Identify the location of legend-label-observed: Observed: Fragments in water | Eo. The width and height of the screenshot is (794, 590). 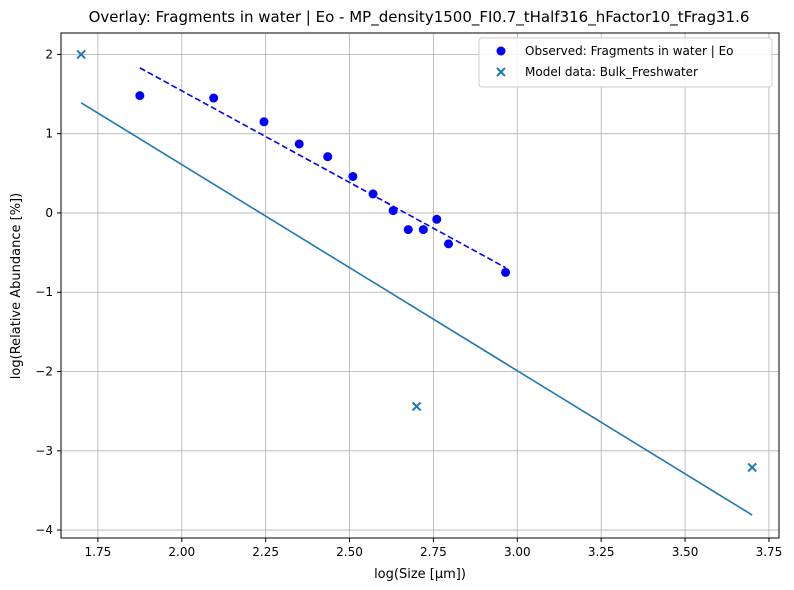
(629, 51).